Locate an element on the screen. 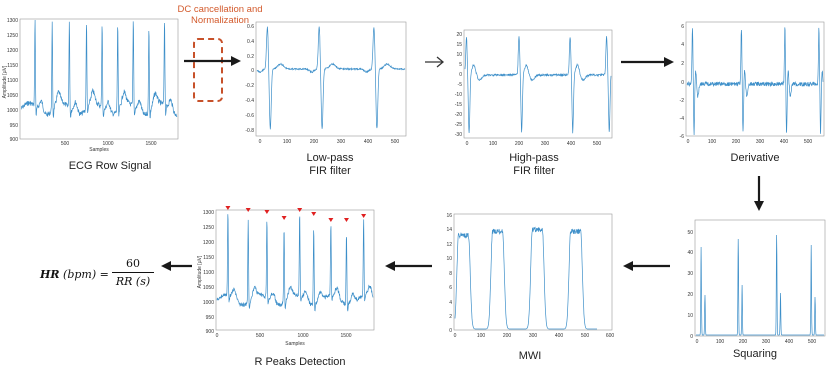  mwi-signal is located at coordinates (525, 278).